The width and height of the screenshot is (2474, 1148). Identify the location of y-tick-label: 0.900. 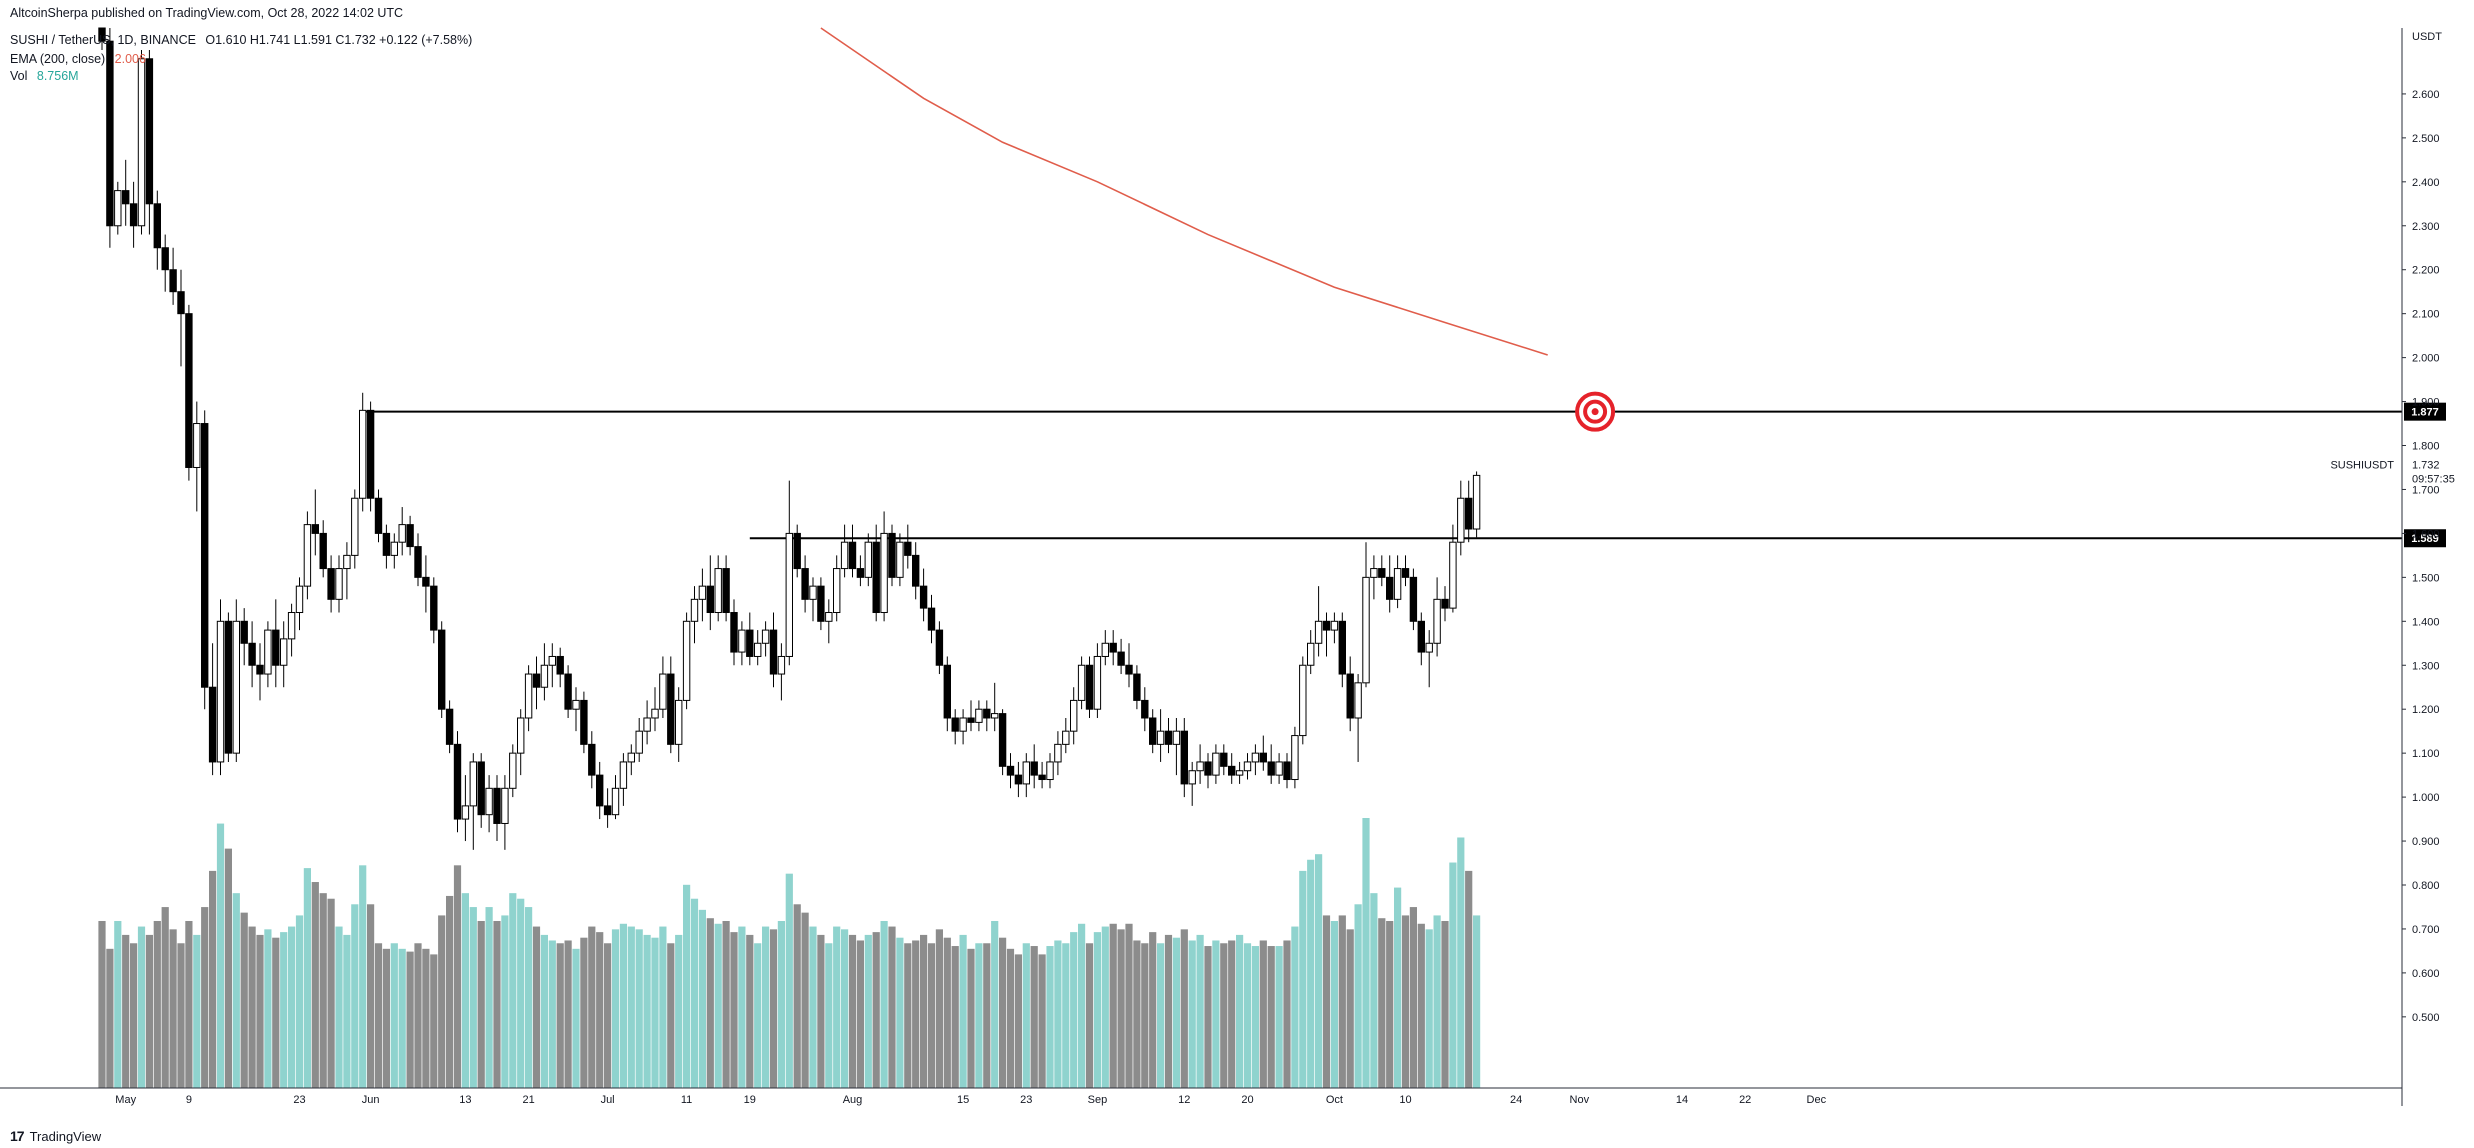
(2426, 842).